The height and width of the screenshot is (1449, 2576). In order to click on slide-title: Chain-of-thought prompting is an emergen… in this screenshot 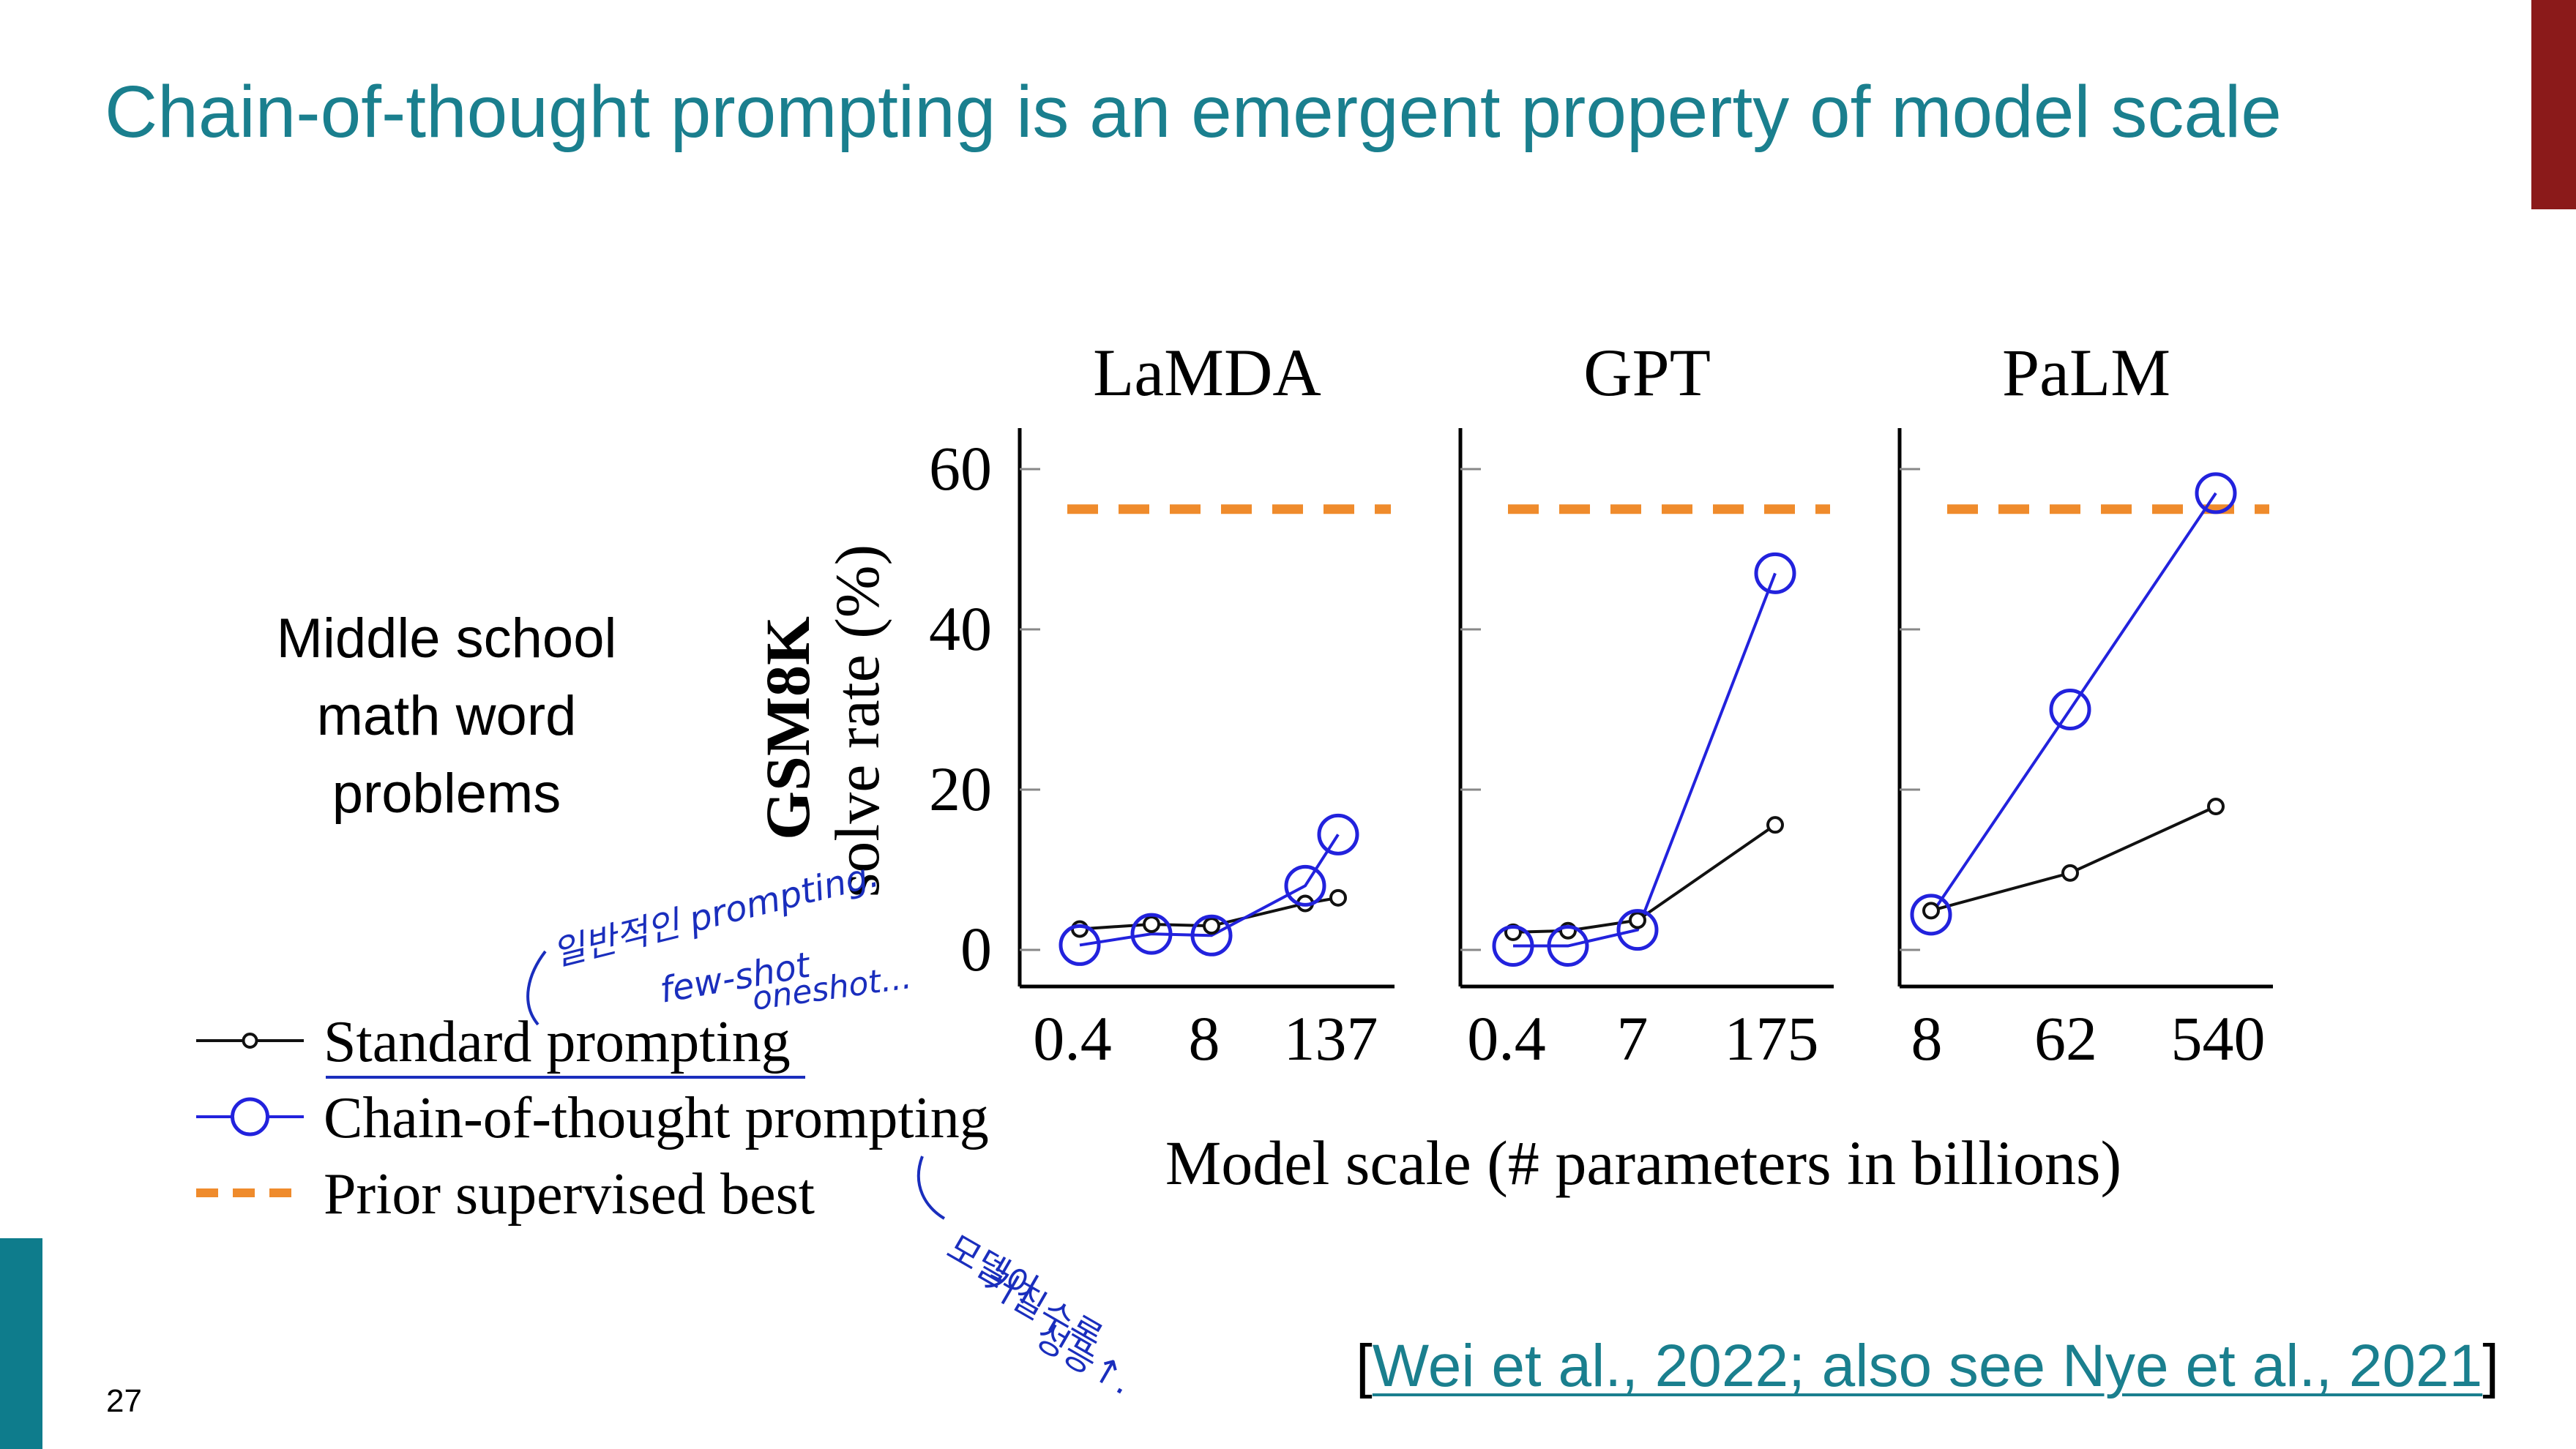, I will do `click(1193, 112)`.